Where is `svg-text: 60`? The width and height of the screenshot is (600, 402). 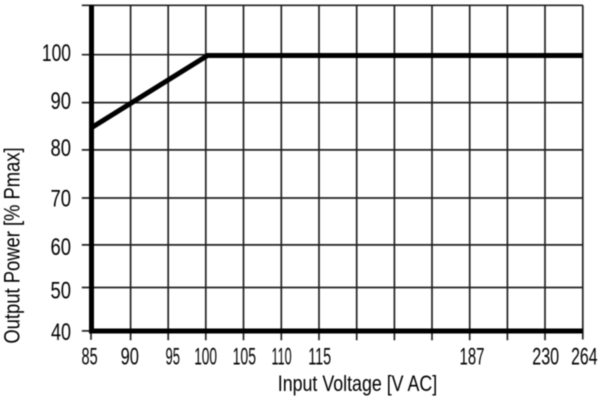 svg-text: 60 is located at coordinates (61, 247).